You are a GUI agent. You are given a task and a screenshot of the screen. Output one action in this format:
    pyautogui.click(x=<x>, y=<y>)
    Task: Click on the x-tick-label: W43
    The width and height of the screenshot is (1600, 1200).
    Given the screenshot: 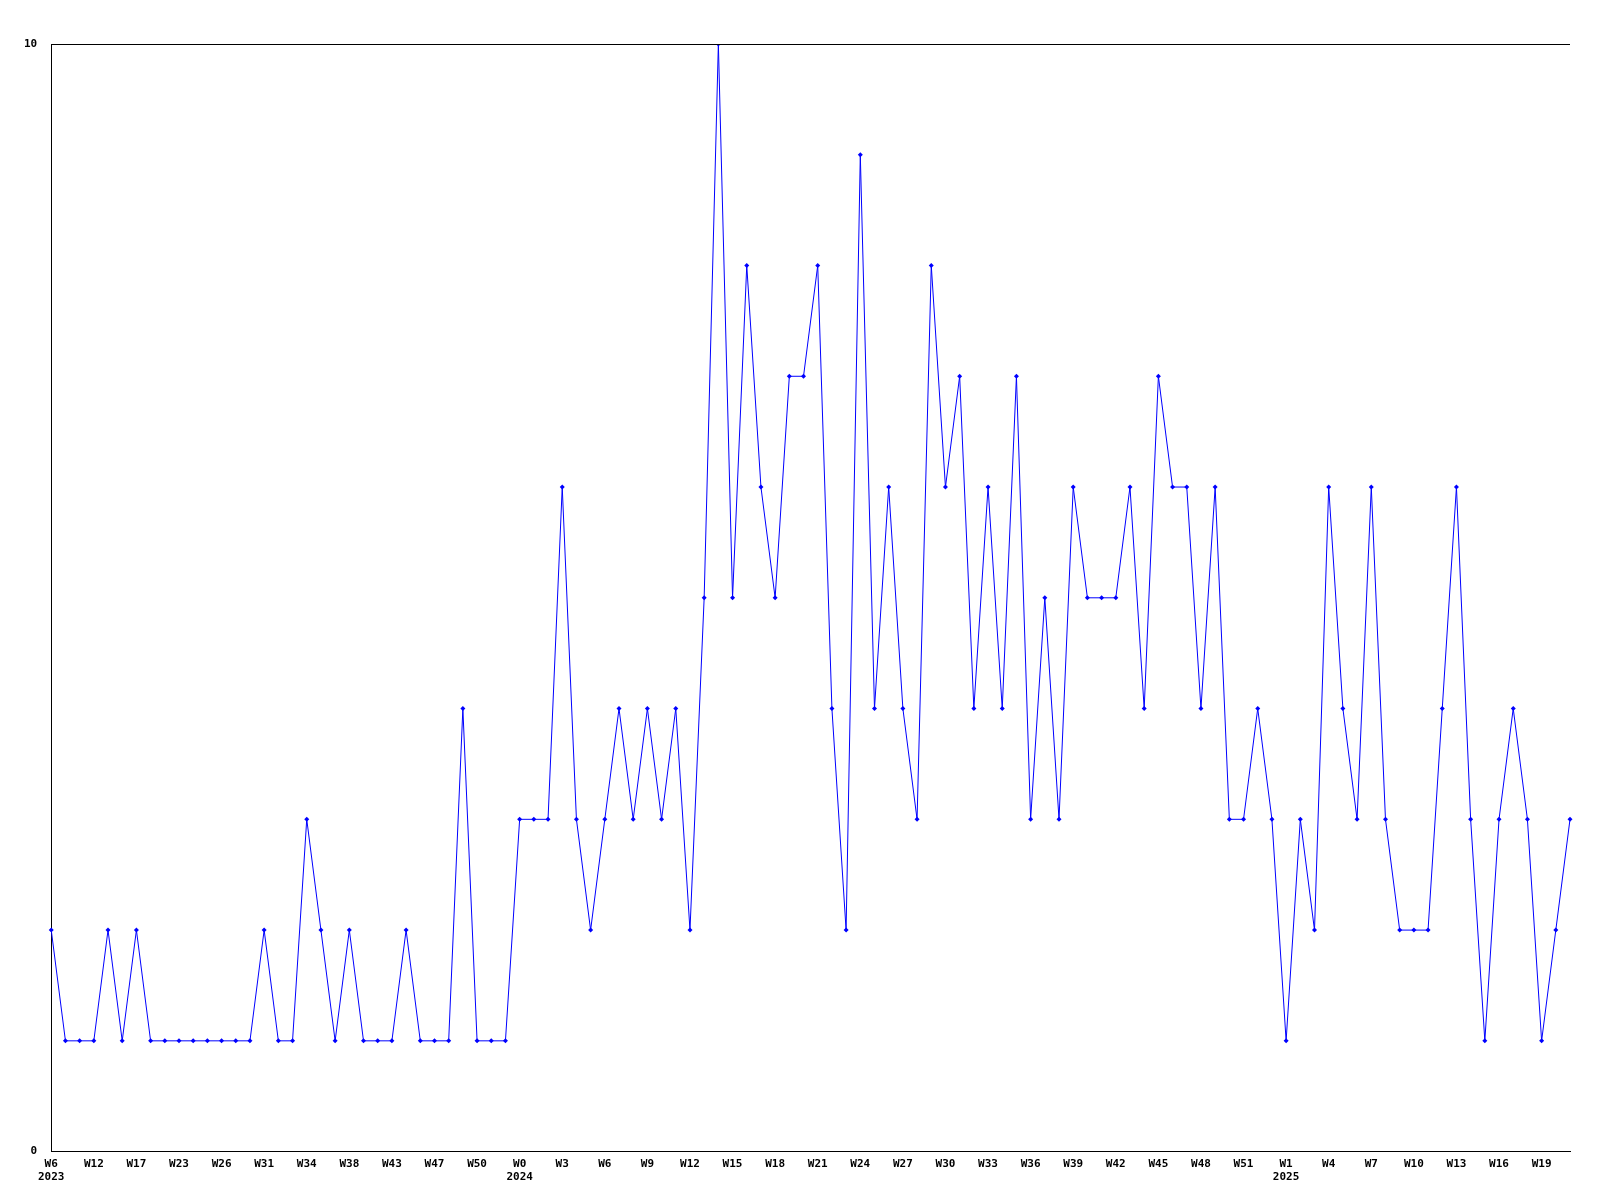 What is the action you would take?
    pyautogui.click(x=391, y=1164)
    